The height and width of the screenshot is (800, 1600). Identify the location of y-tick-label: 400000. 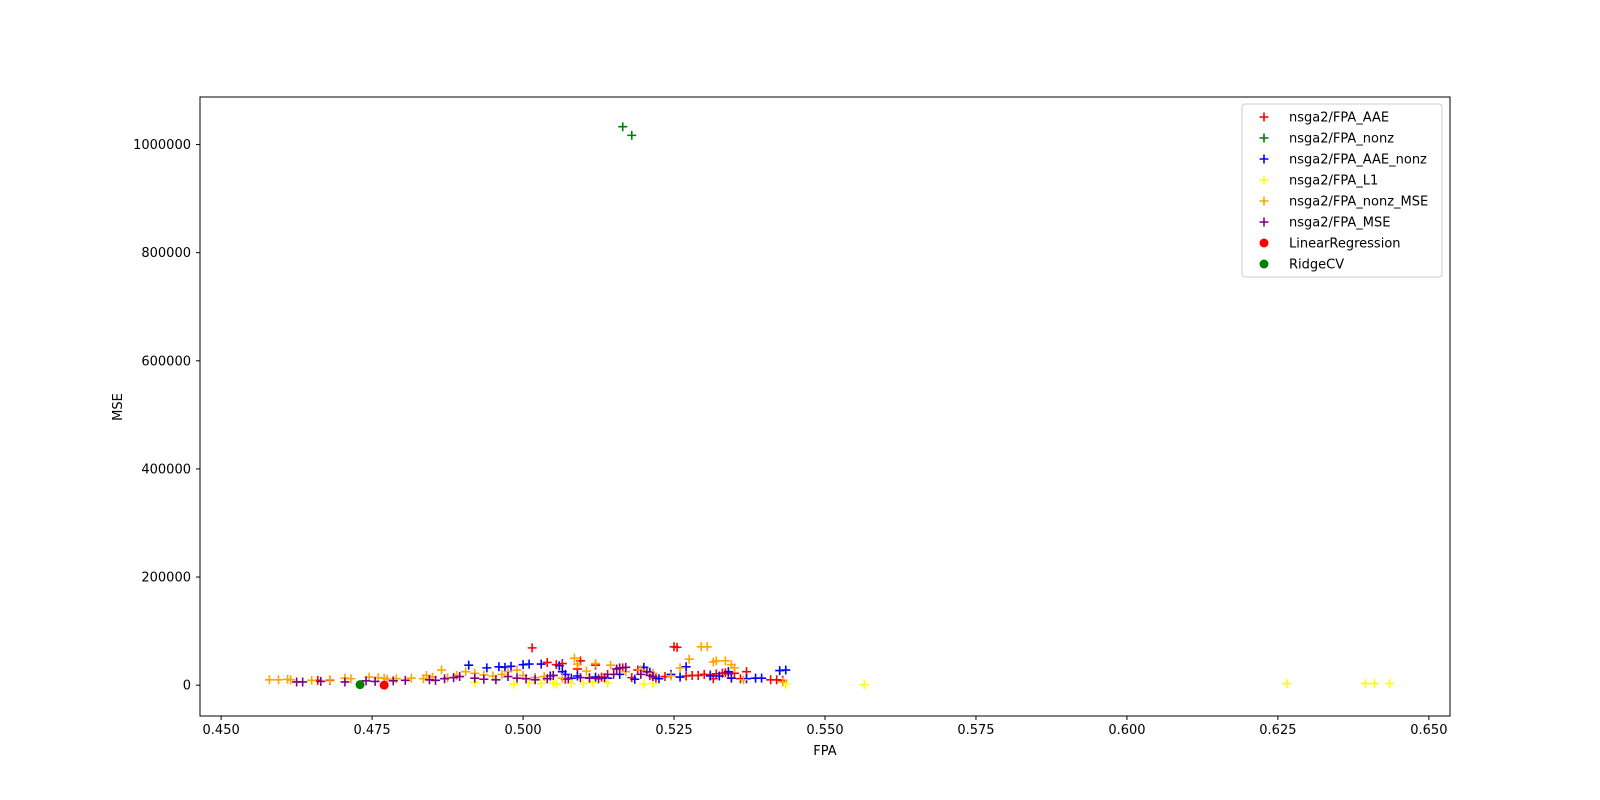
(166, 469).